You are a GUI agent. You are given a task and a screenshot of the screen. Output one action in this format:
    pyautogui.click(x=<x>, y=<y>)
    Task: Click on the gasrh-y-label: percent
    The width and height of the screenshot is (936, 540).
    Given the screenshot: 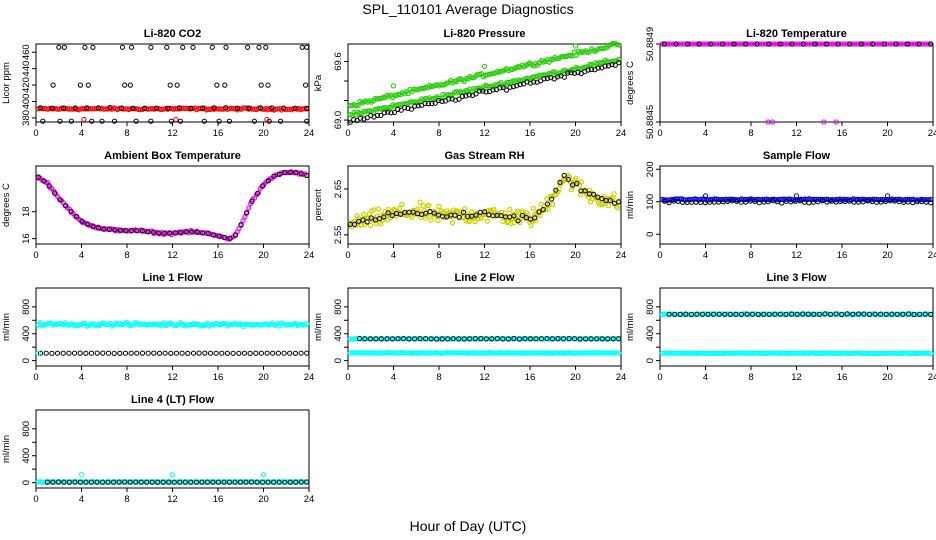 What is the action you would take?
    pyautogui.click(x=318, y=205)
    